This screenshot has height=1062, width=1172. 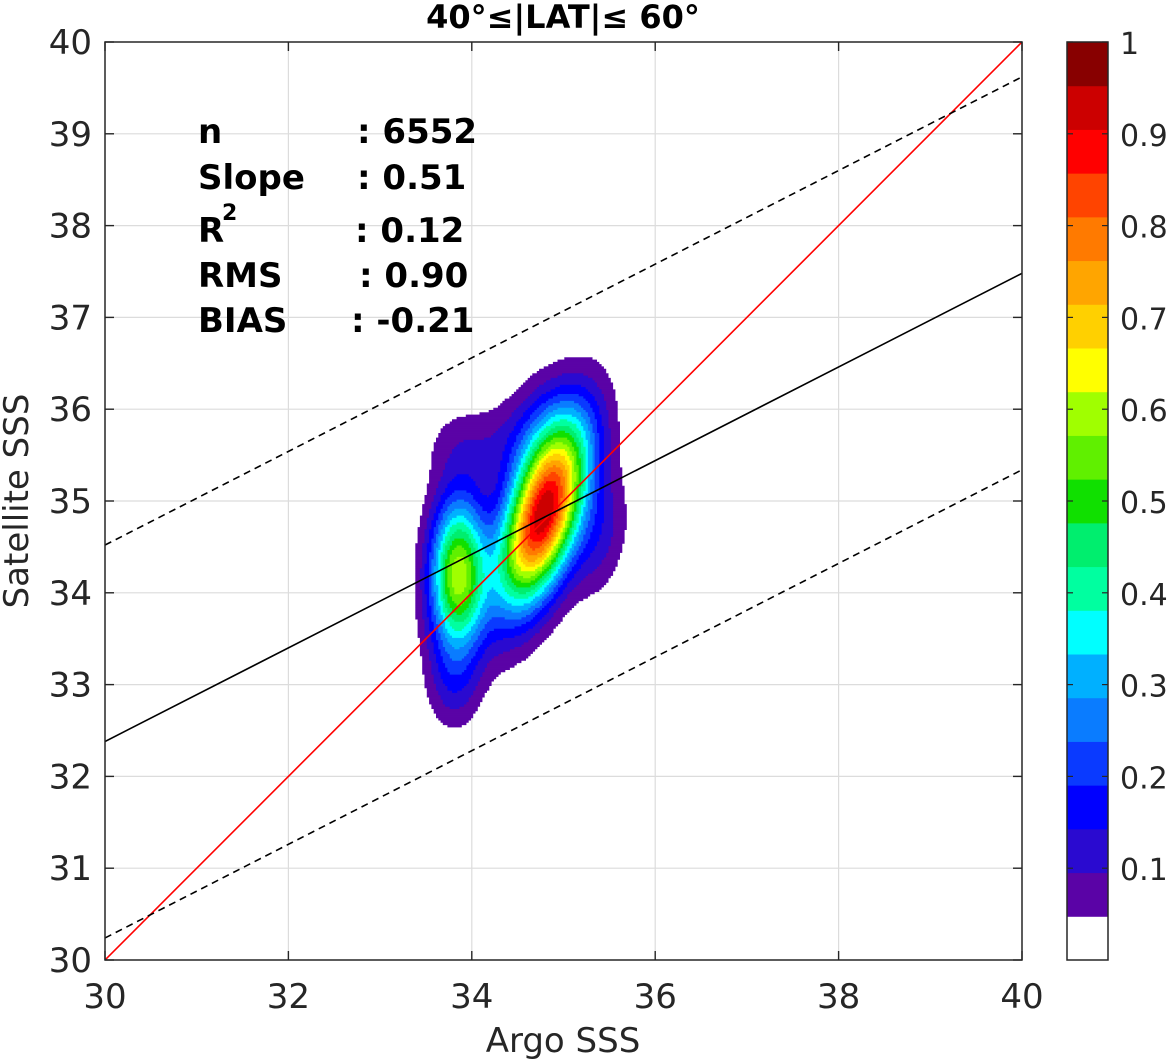 I want to click on x-tick-labels: 30 32 34 36 38 40, so click(x=563, y=997).